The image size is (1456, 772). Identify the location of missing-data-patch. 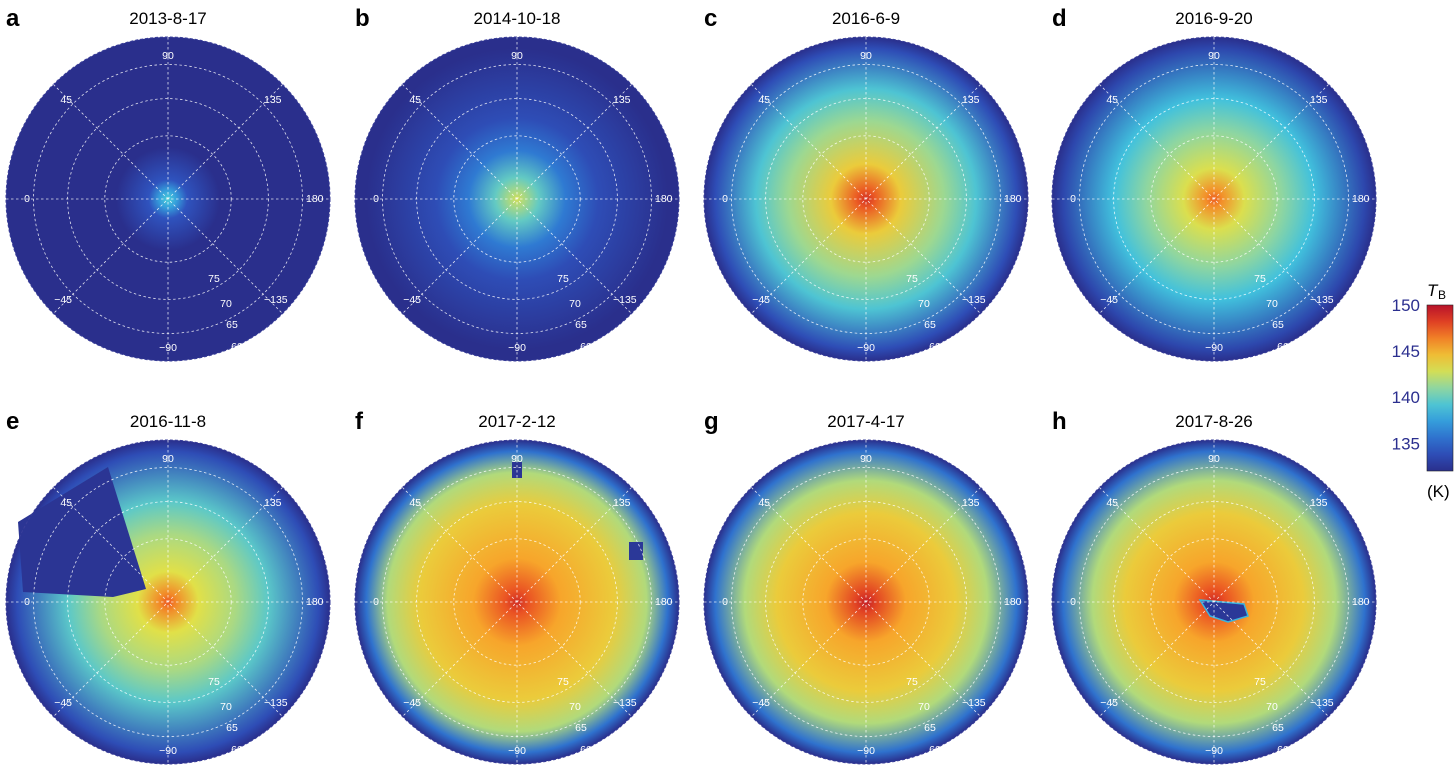
(636, 551).